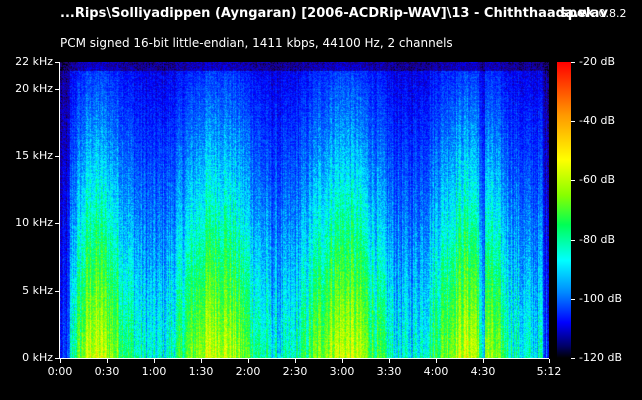 This screenshot has height=400, width=642. Describe the element at coordinates (34, 222) in the screenshot. I see `freq-tick-label: 10 kHz` at that location.